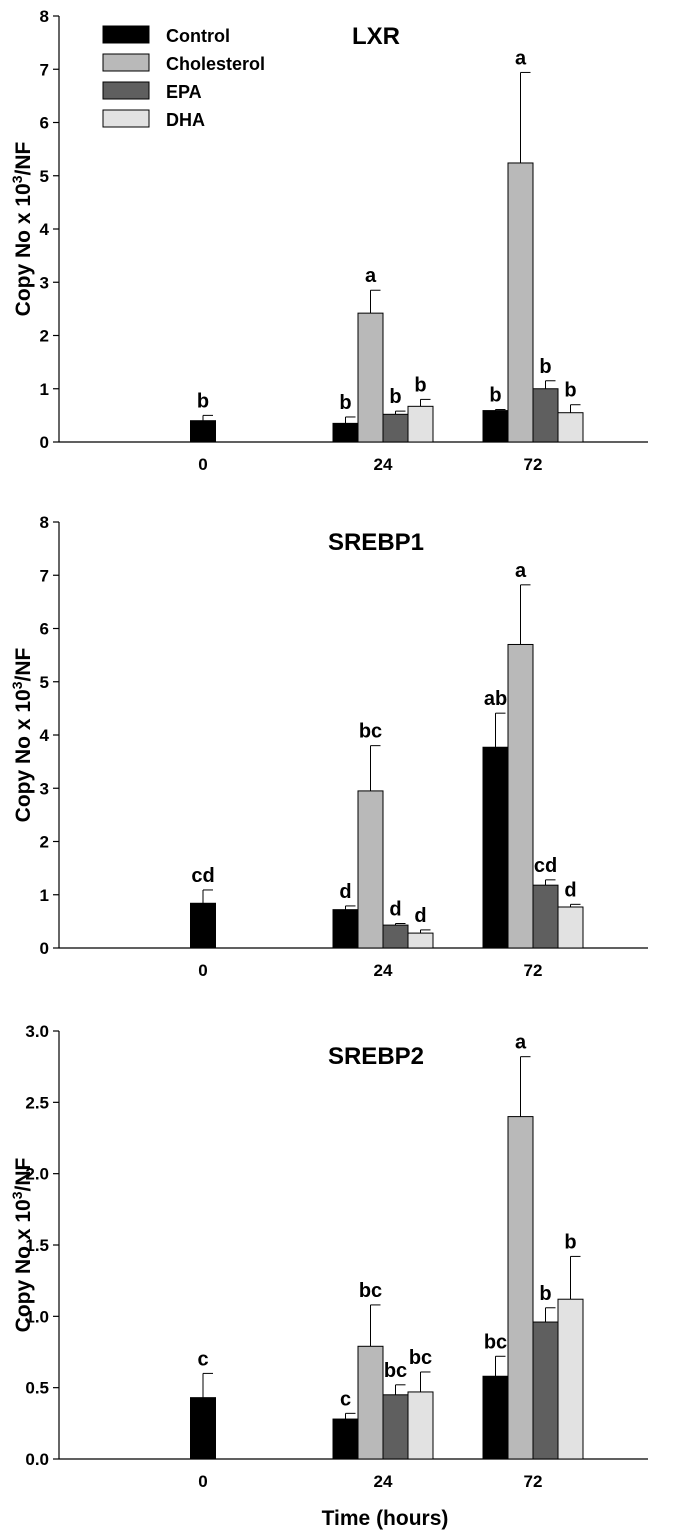  I want to click on legend-swatch-cholesterol, so click(126, 62).